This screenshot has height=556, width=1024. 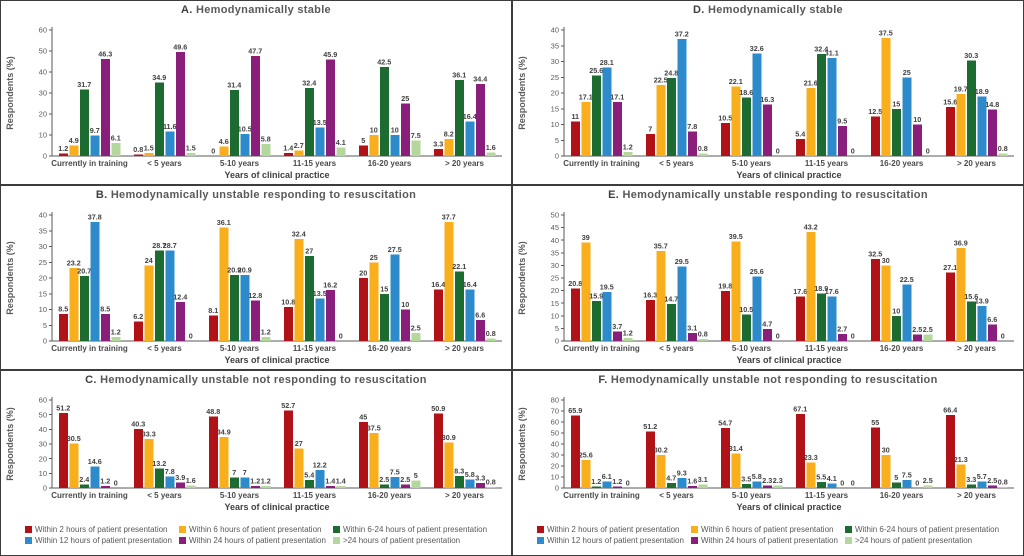 What do you see at coordinates (832, 478) in the screenshot?
I see `value-label: 4.1` at bounding box center [832, 478].